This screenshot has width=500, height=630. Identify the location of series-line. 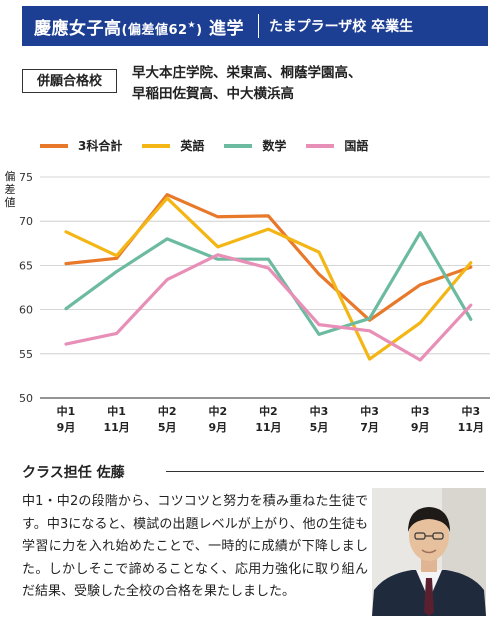
(268, 307).